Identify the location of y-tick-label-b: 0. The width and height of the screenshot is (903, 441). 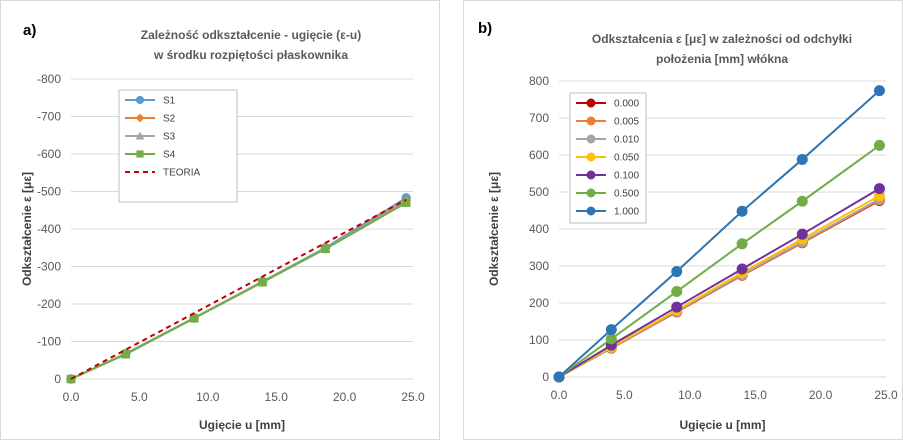
(545, 377).